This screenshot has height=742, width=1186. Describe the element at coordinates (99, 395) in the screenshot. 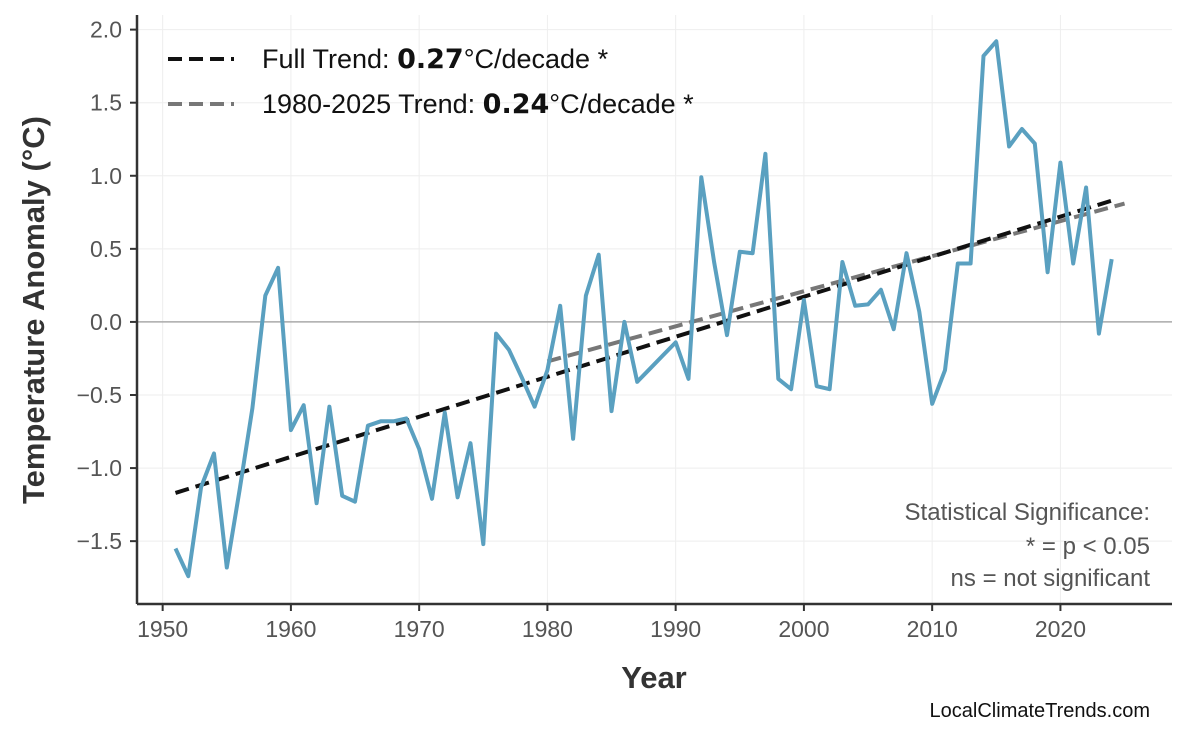

I see `y-tick-label: −0.5` at that location.